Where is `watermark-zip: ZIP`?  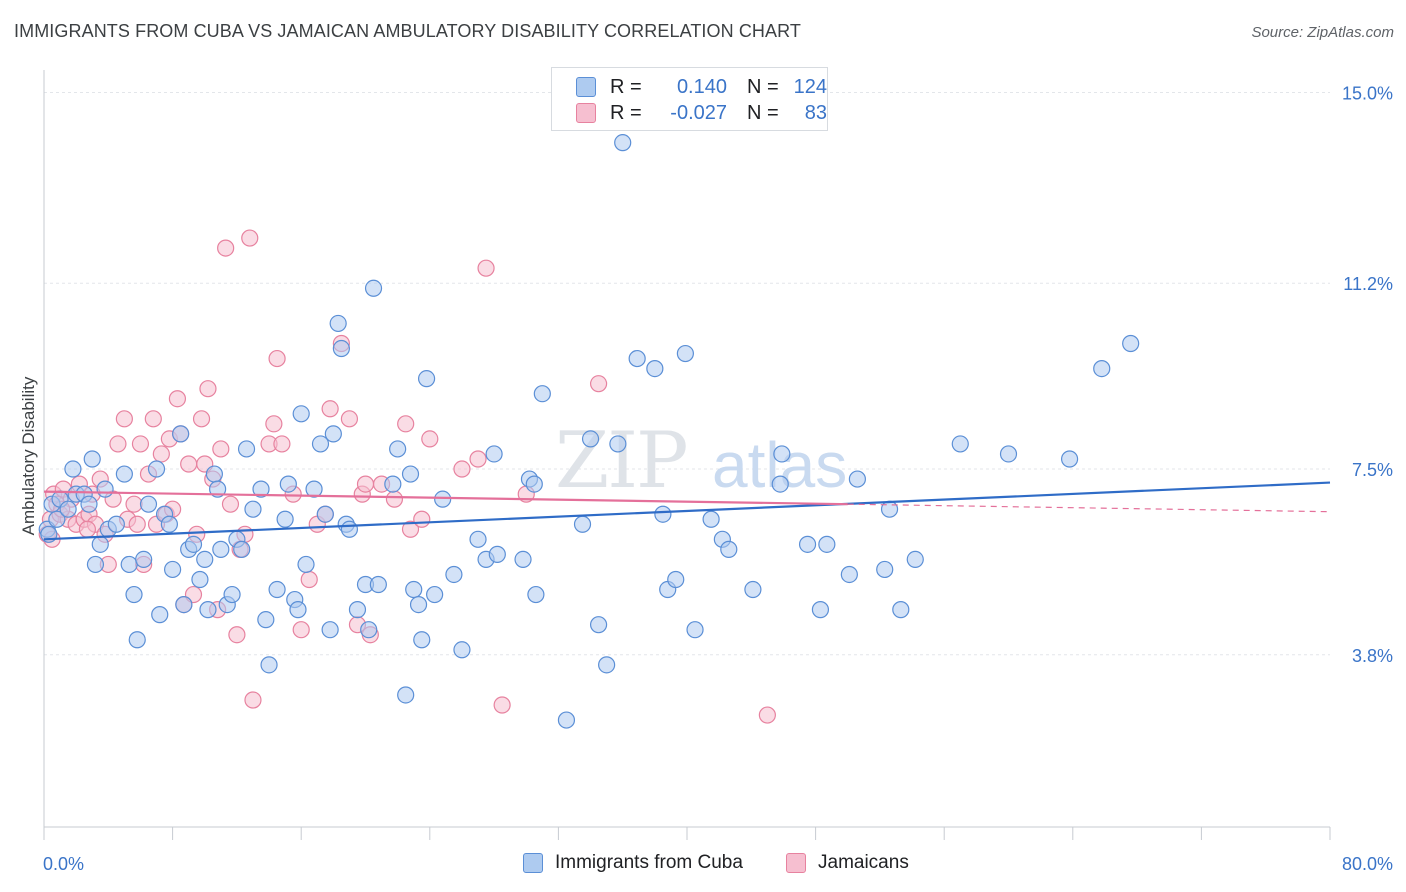 watermark-zip: ZIP is located at coordinates (621, 461).